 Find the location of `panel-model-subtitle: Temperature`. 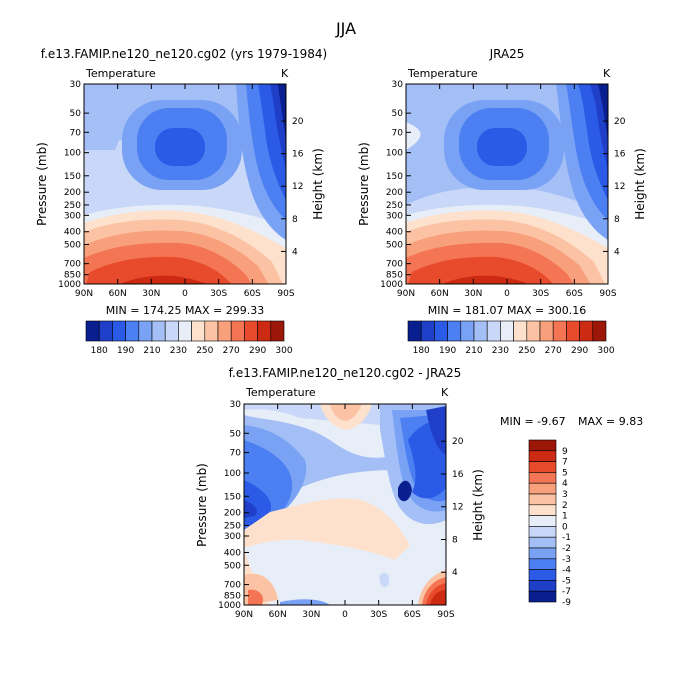

panel-model-subtitle: Temperature is located at coordinates (120, 73).